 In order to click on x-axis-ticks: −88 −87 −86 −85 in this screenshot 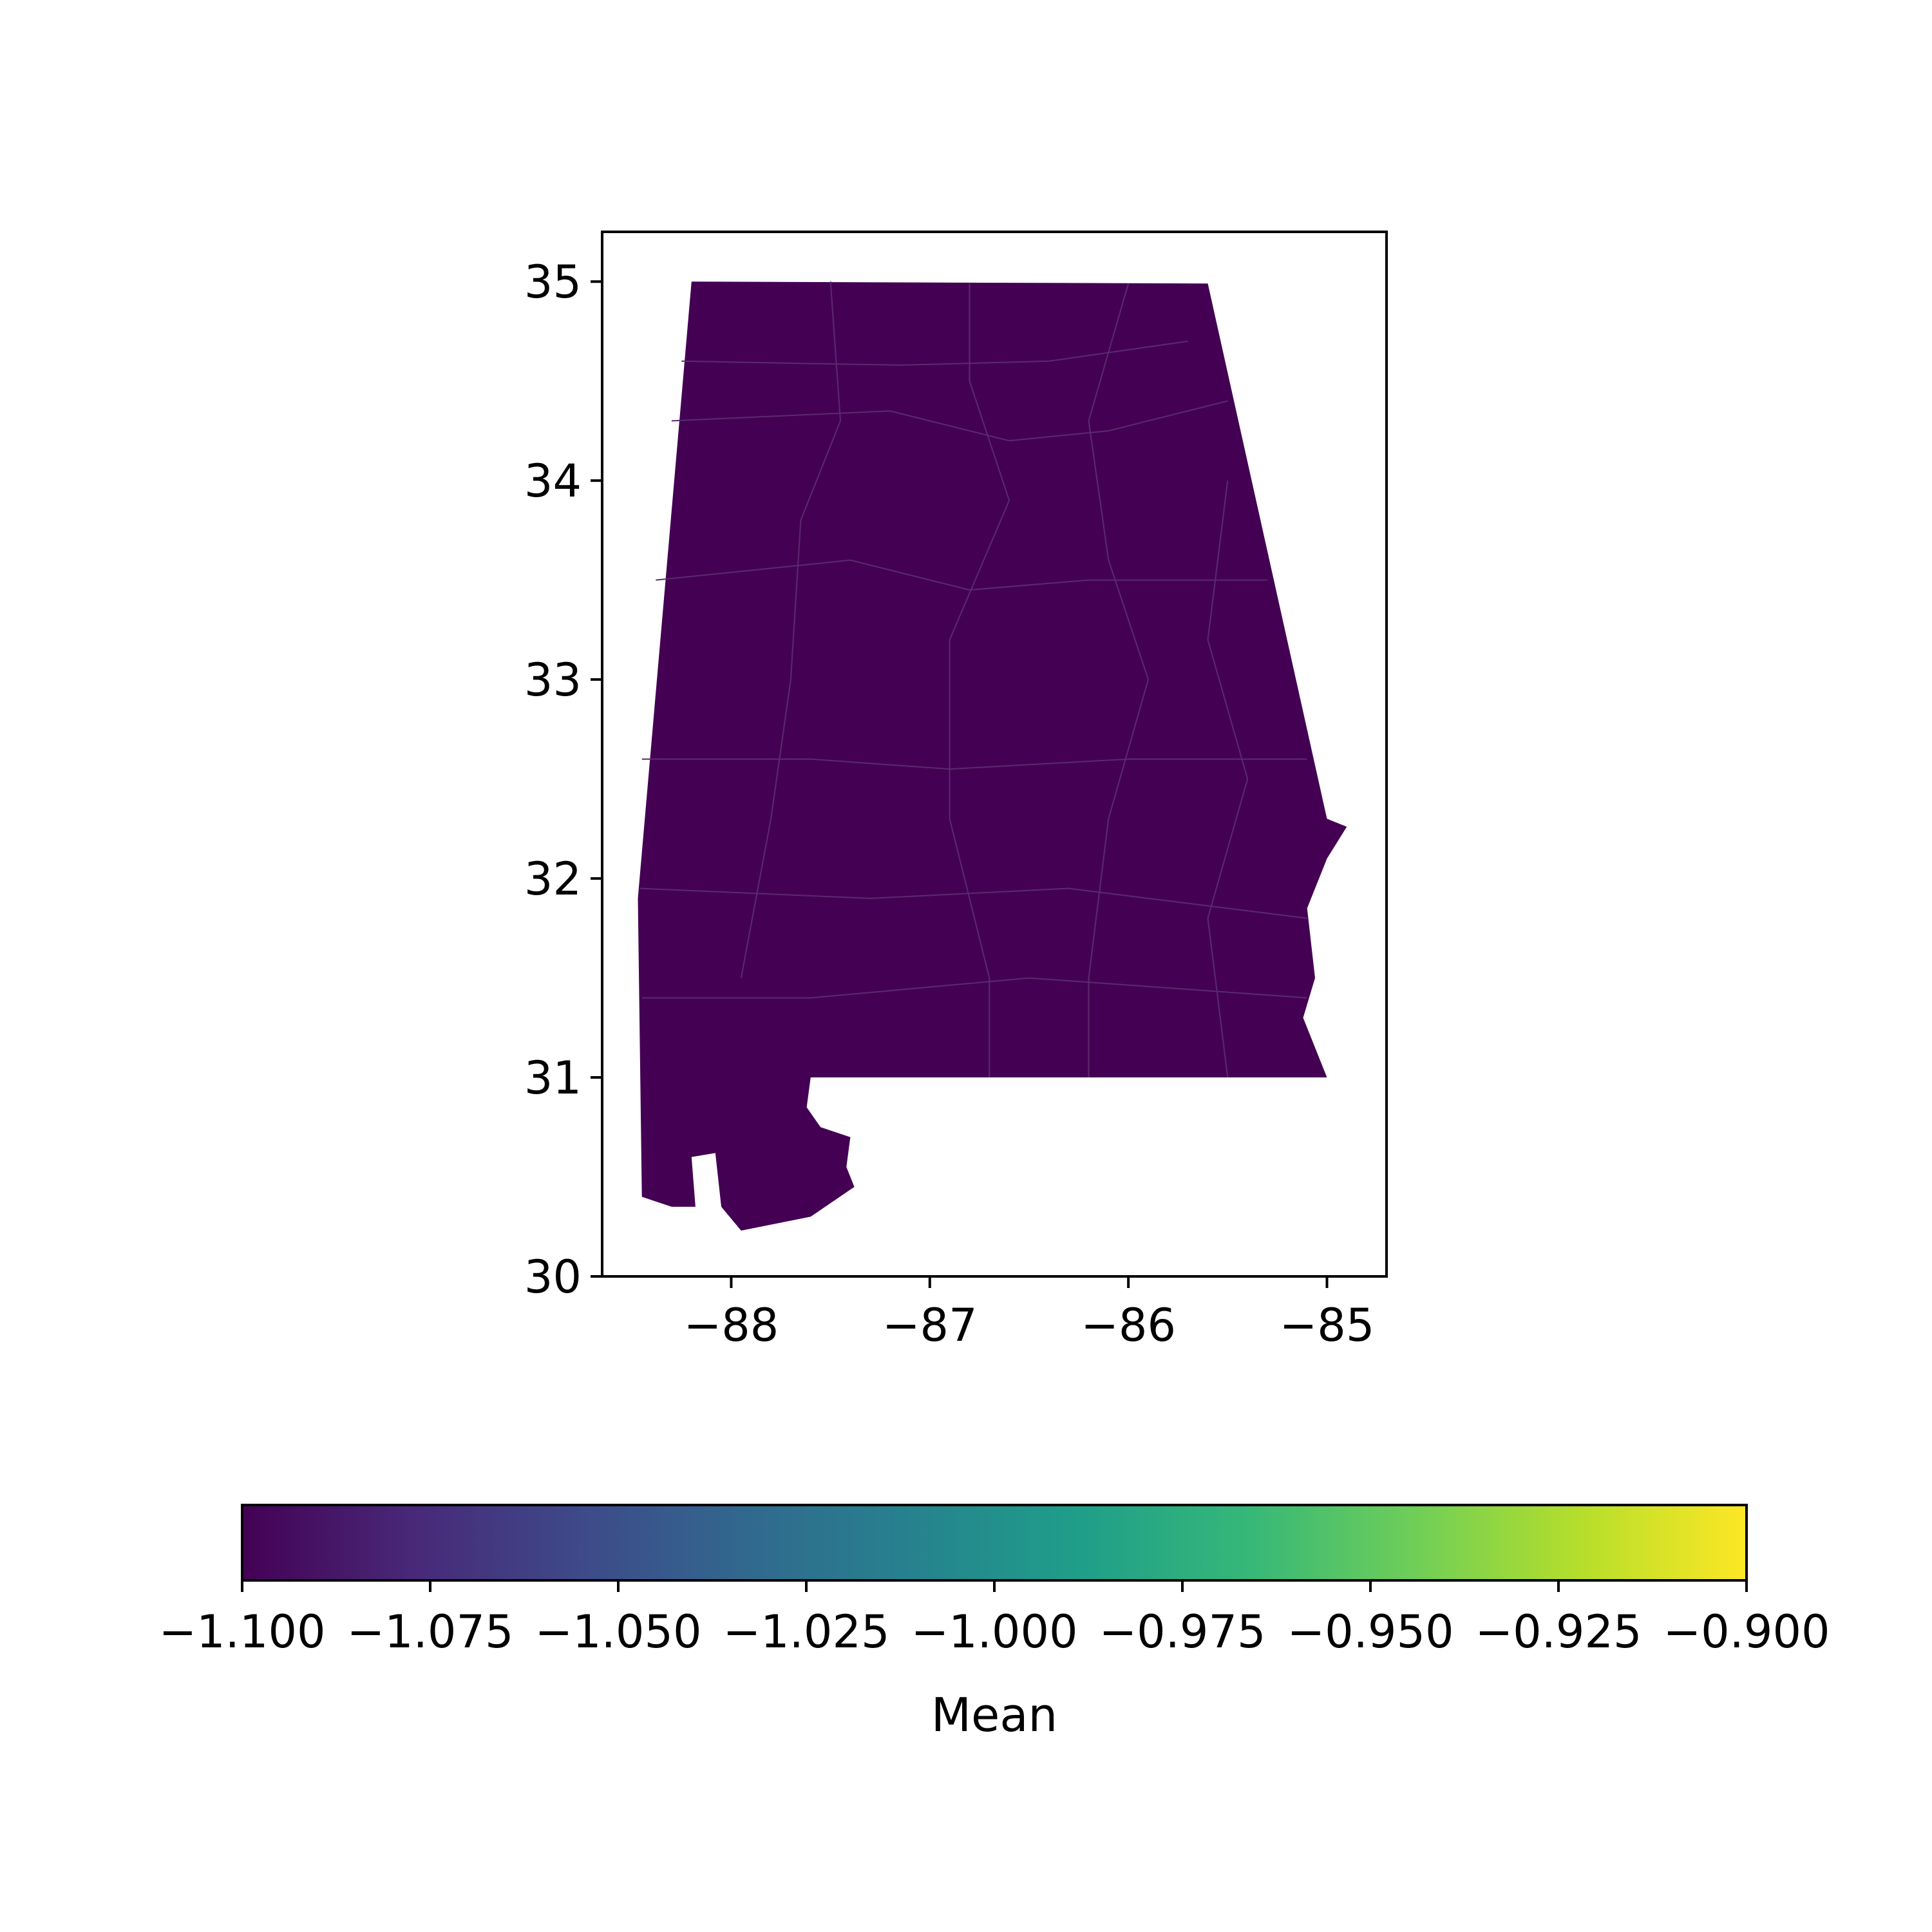, I will do `click(1029, 1314)`.